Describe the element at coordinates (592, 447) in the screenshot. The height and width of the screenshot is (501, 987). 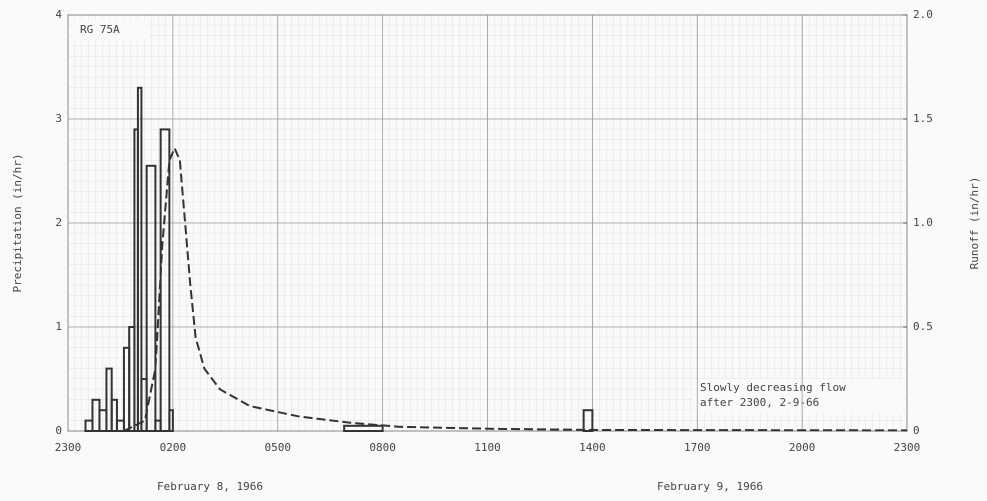
I see `x-tick-label: 1400` at that location.